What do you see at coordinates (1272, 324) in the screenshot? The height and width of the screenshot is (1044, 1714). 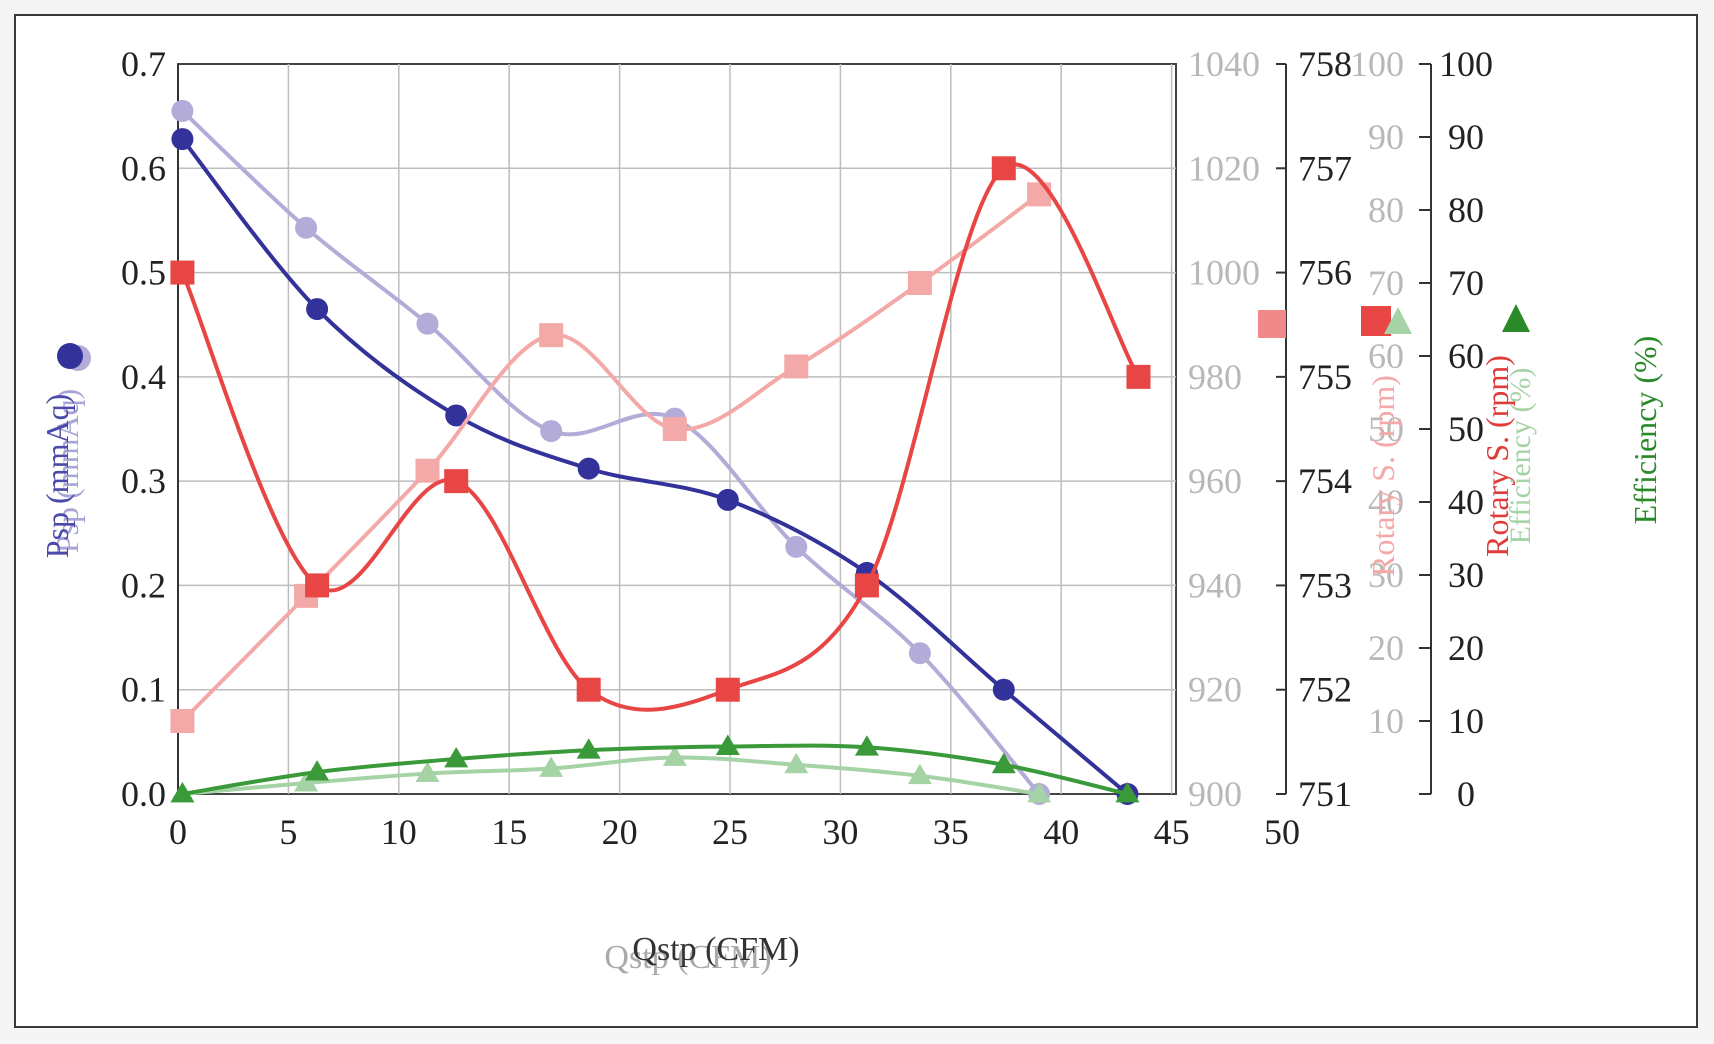 I see `legend-rotary-ghost-marker` at bounding box center [1272, 324].